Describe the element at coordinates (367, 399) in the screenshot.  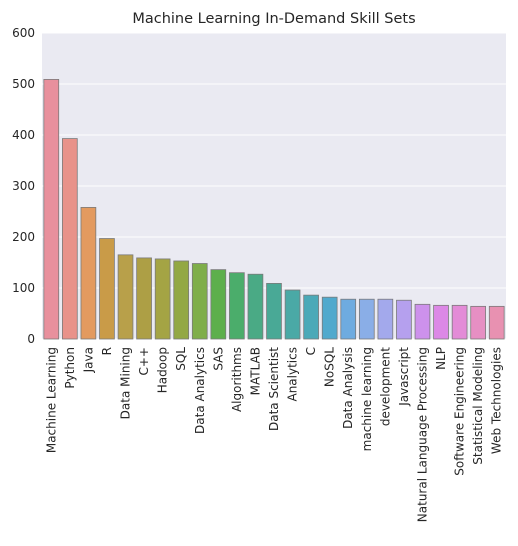
I see `x-tick-label: machine learning` at that location.